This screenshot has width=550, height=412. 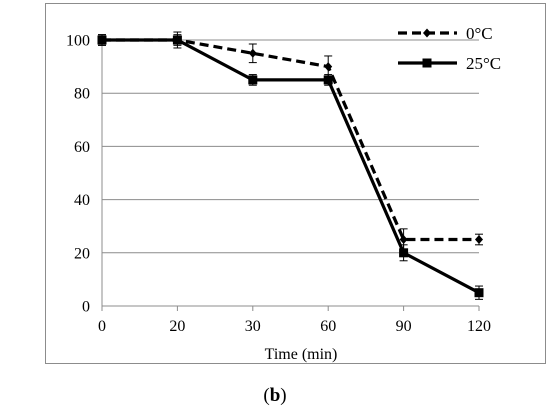 What do you see at coordinates (253, 326) in the screenshot?
I see `x-tick-label: 30` at bounding box center [253, 326].